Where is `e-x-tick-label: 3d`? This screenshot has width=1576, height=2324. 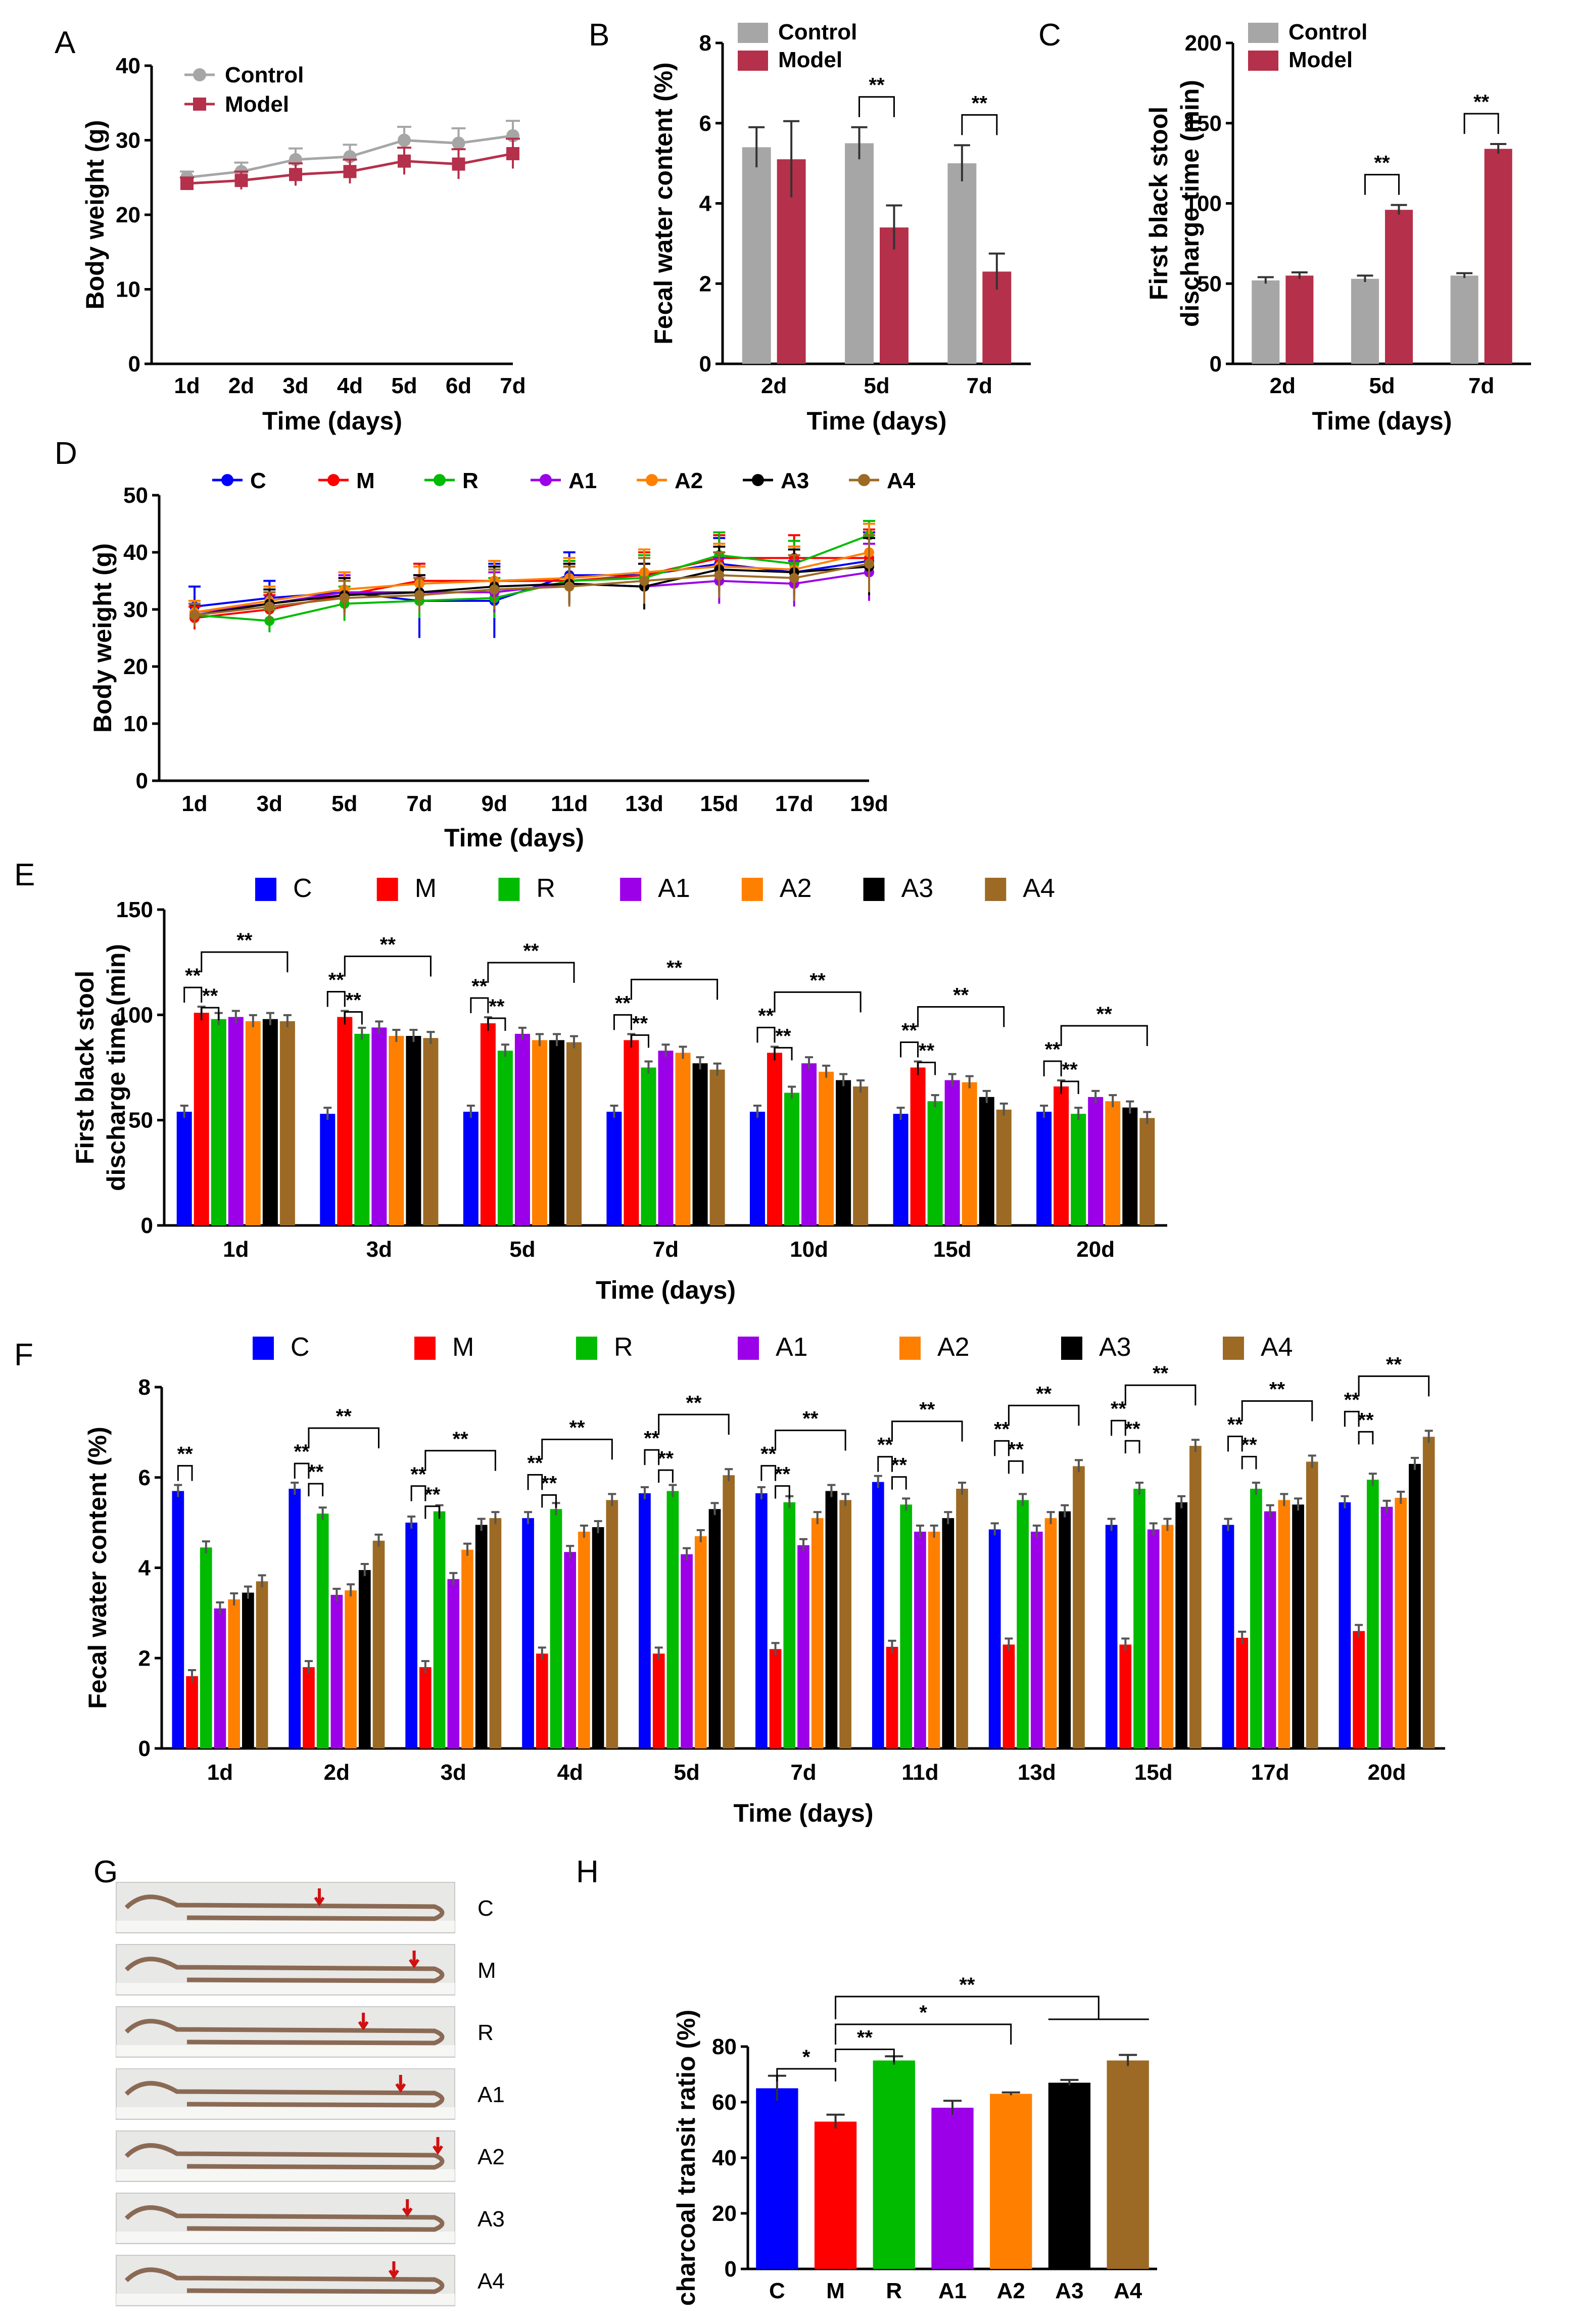
e-x-tick-label: 3d is located at coordinates (379, 1249).